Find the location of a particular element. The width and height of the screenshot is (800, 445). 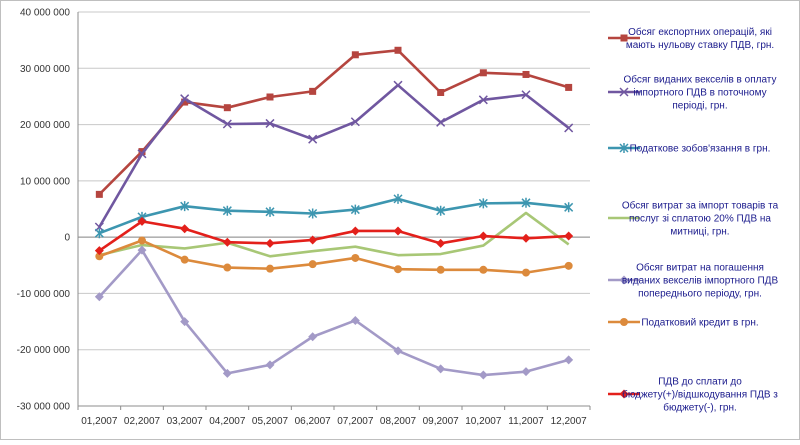

legend-label: імпортного ПДВ в поточному is located at coordinates (699, 93).